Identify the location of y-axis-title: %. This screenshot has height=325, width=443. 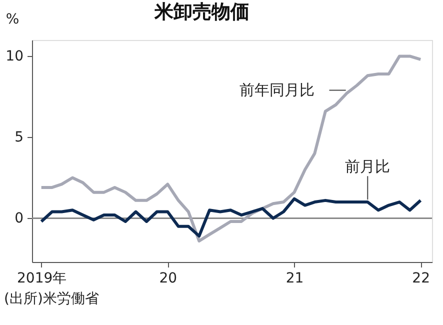
(13, 20).